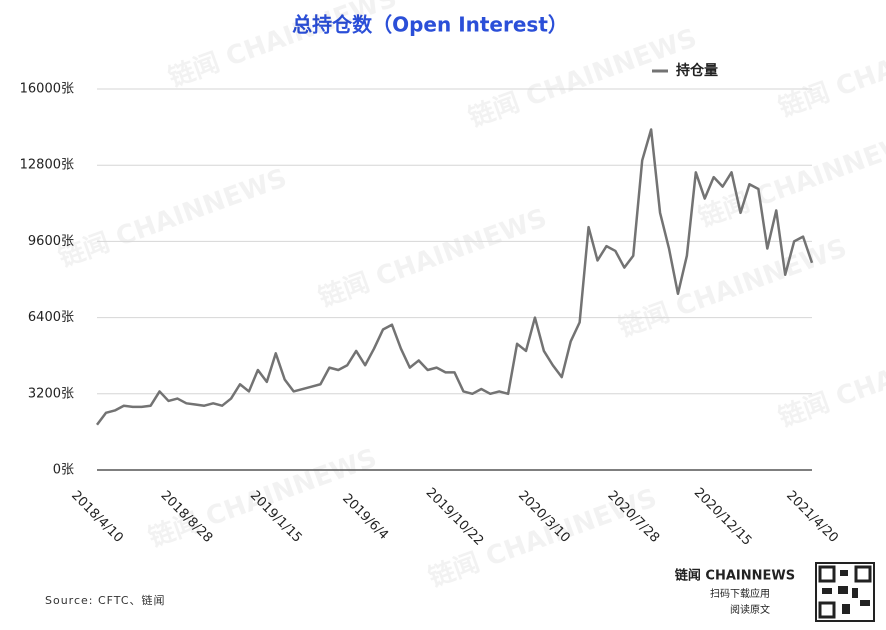  I want to click on x-tick-label: 2019/6/4, so click(365, 517).